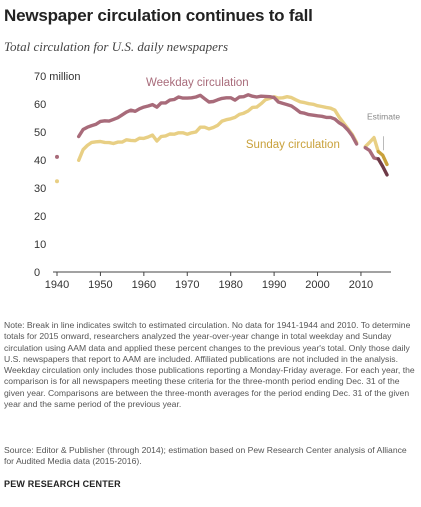 Image resolution: width=421 pixels, height=507 pixels. I want to click on x-tick-label: 2010, so click(361, 285).